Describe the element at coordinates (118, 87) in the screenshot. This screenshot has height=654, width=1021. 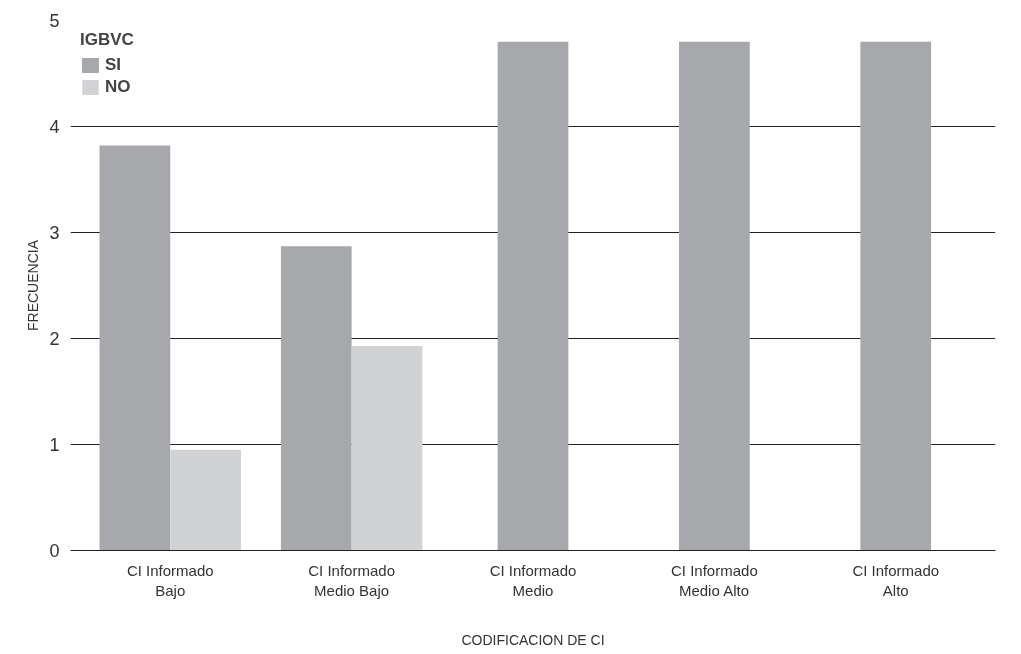
I see `legend-label: NO` at that location.